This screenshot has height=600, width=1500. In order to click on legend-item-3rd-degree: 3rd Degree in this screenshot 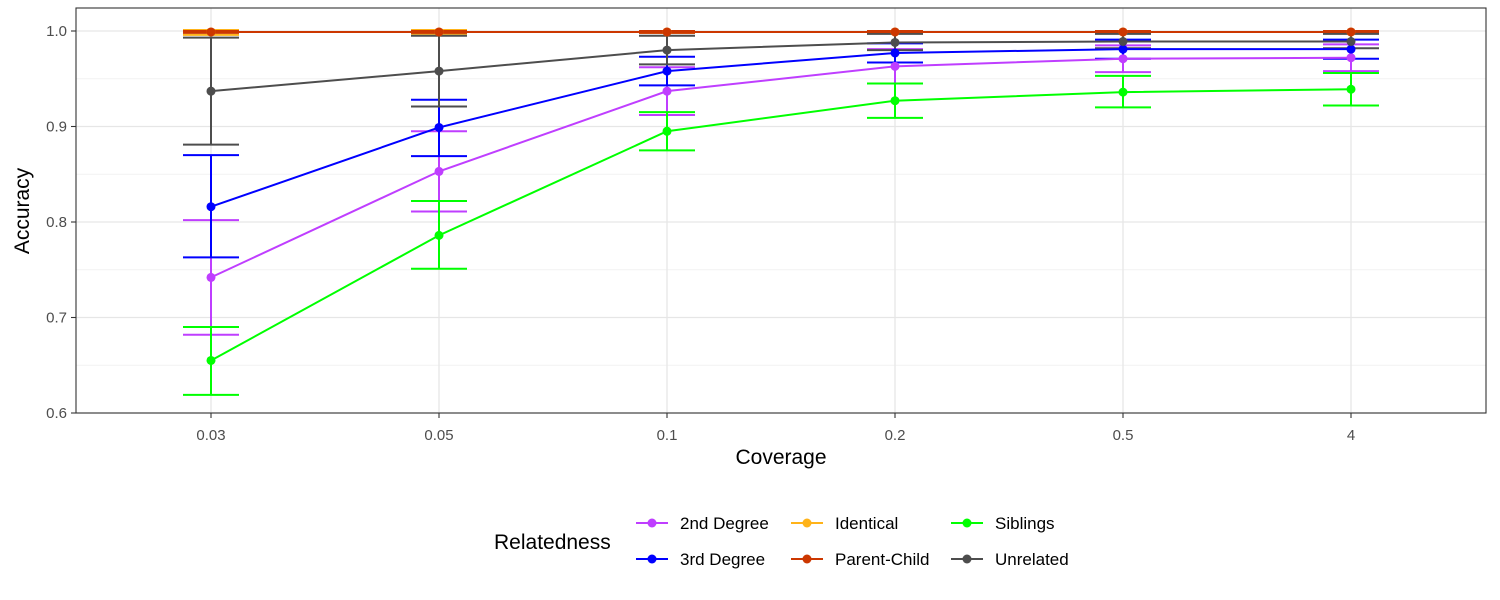, I will do `click(700, 559)`.